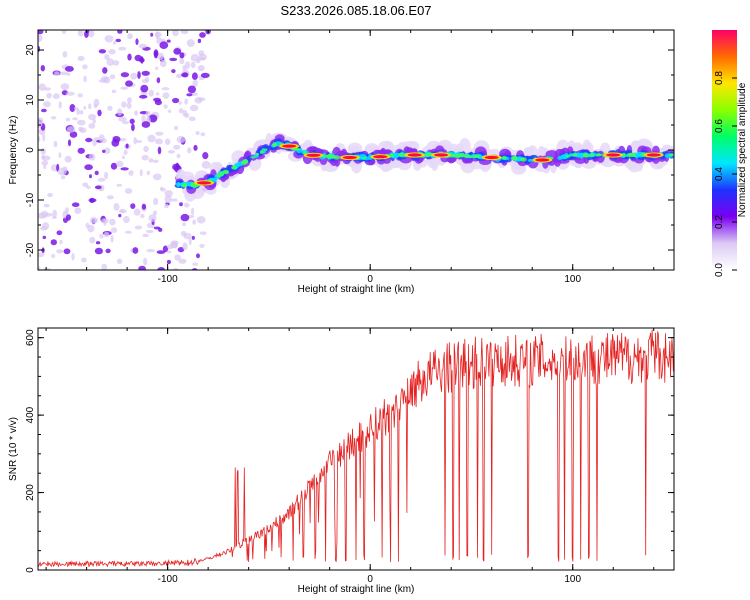  What do you see at coordinates (30, 100) in the screenshot?
I see `y-tick-label: 10` at bounding box center [30, 100].